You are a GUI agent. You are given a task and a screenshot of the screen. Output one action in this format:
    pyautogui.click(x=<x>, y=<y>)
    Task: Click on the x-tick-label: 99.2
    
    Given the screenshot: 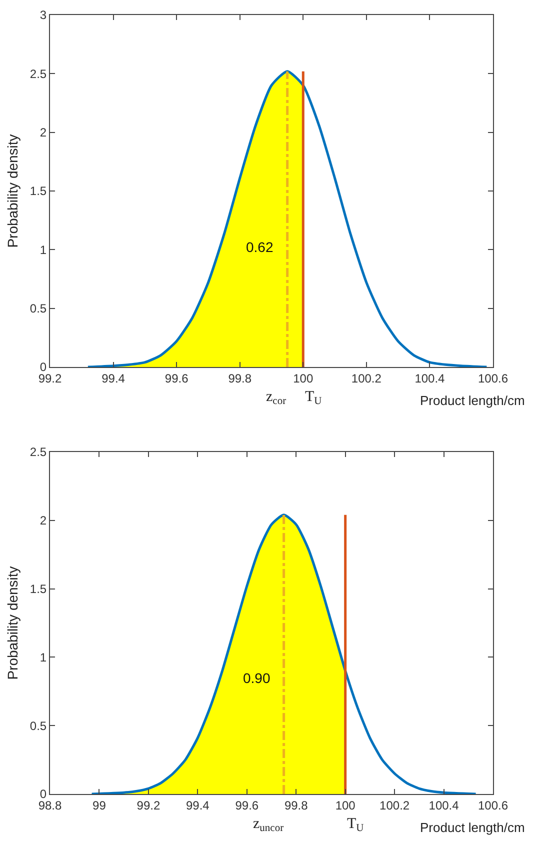 What is the action you would take?
    pyautogui.click(x=148, y=805)
    